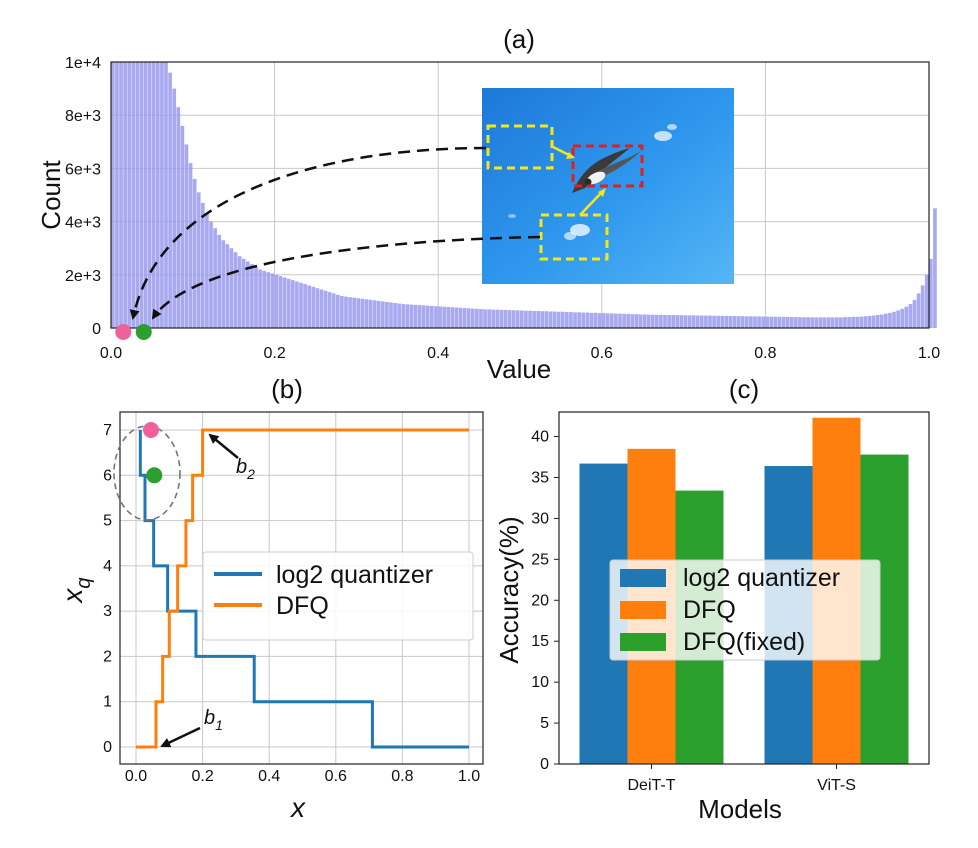 This screenshot has height=848, width=978. What do you see at coordinates (740, 809) in the screenshot?
I see `panel-c-x-label: Models` at bounding box center [740, 809].